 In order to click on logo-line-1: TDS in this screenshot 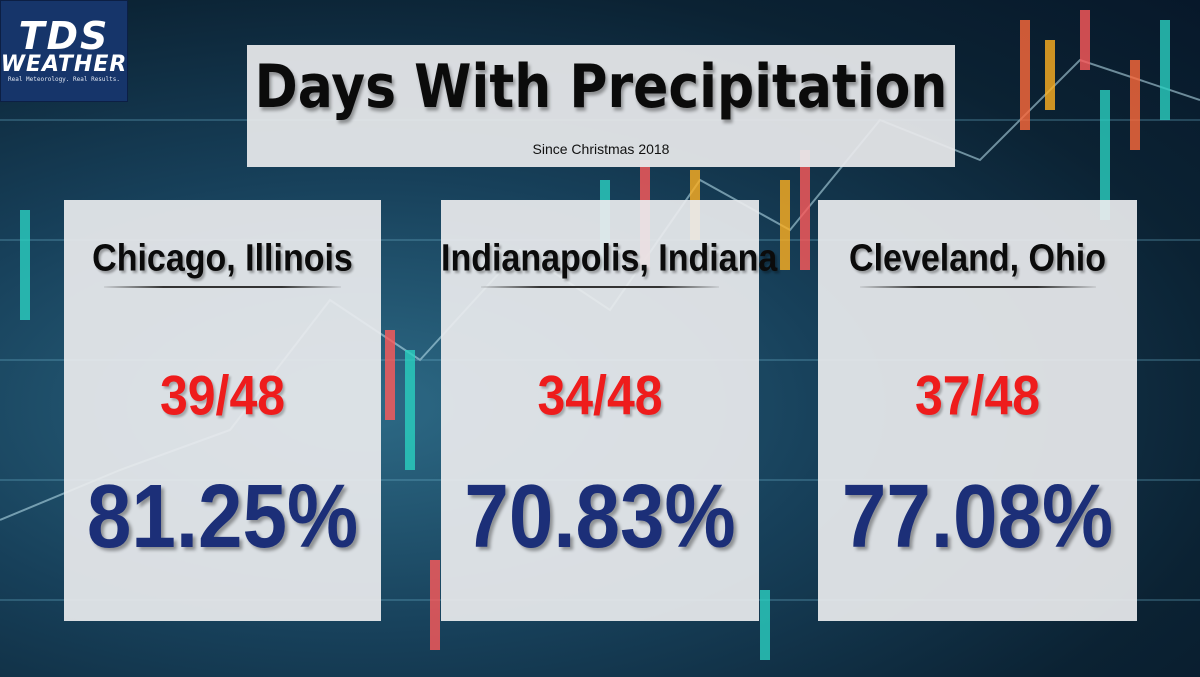, I will do `click(64, 36)`.